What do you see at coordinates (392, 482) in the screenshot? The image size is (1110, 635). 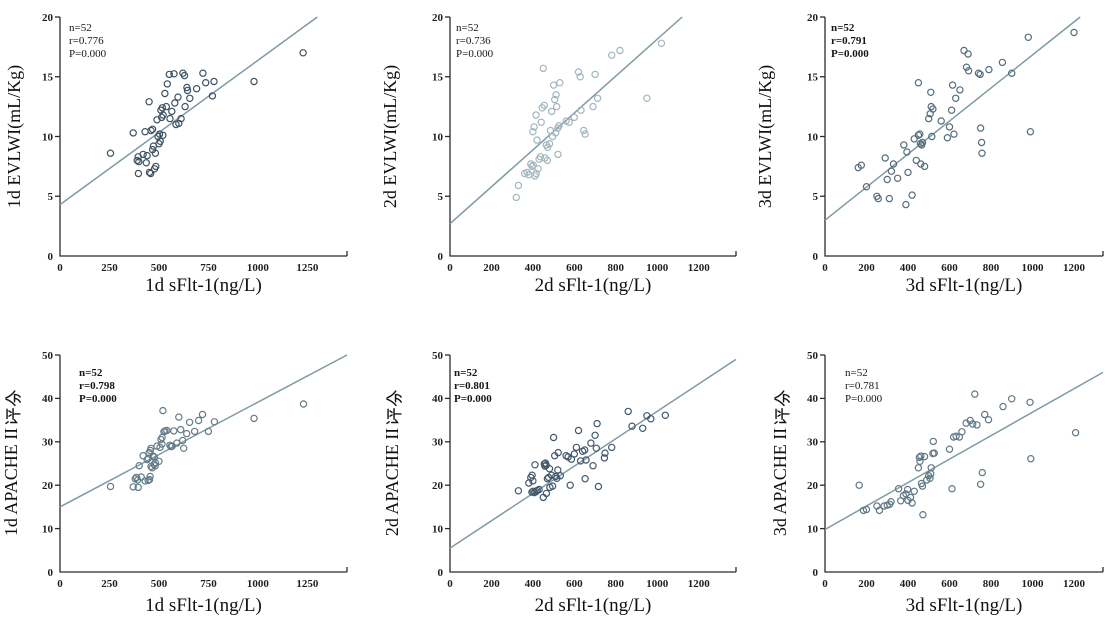 I see `y-axis-label-text: 2d APACHE II` at bounding box center [392, 482].